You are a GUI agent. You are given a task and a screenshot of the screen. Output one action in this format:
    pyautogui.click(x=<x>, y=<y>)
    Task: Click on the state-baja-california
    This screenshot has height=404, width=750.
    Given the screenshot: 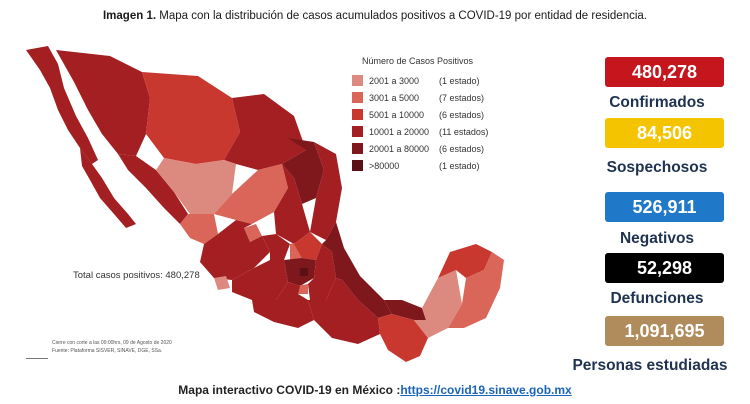 What is the action you would take?
    pyautogui.click(x=62, y=105)
    